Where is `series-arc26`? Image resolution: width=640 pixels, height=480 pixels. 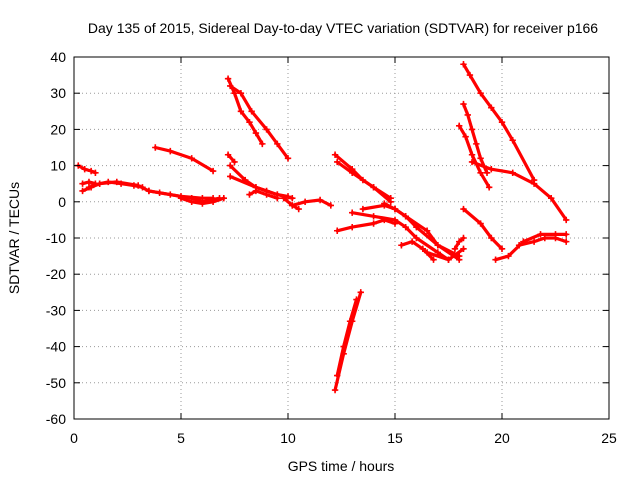 series-arc26 is located at coordinates (459, 243).